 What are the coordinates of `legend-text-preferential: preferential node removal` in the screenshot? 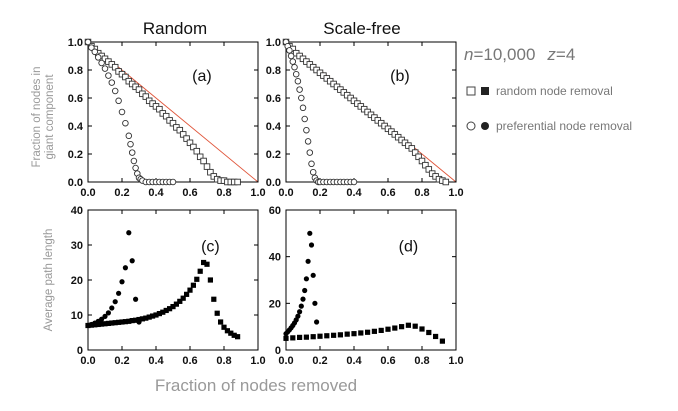 It's located at (564, 126).